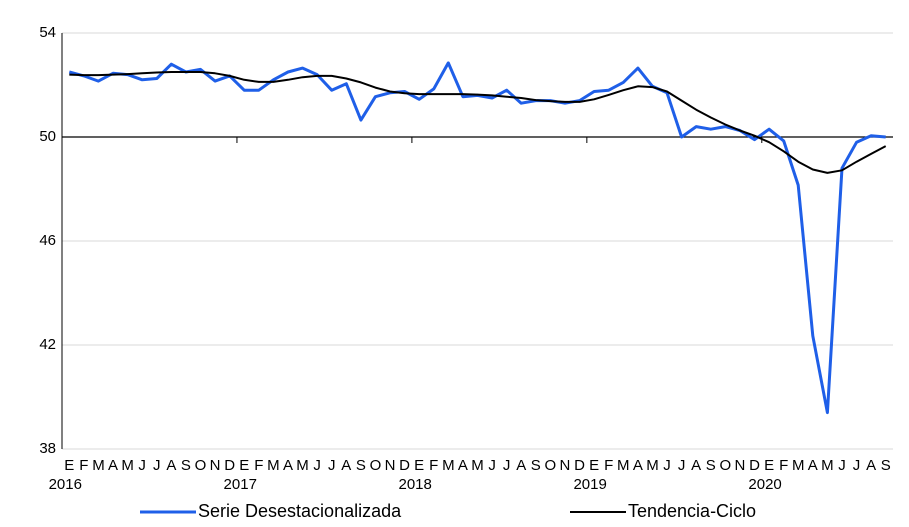 This screenshot has width=909, height=527. I want to click on year-label: 2017, so click(240, 484).